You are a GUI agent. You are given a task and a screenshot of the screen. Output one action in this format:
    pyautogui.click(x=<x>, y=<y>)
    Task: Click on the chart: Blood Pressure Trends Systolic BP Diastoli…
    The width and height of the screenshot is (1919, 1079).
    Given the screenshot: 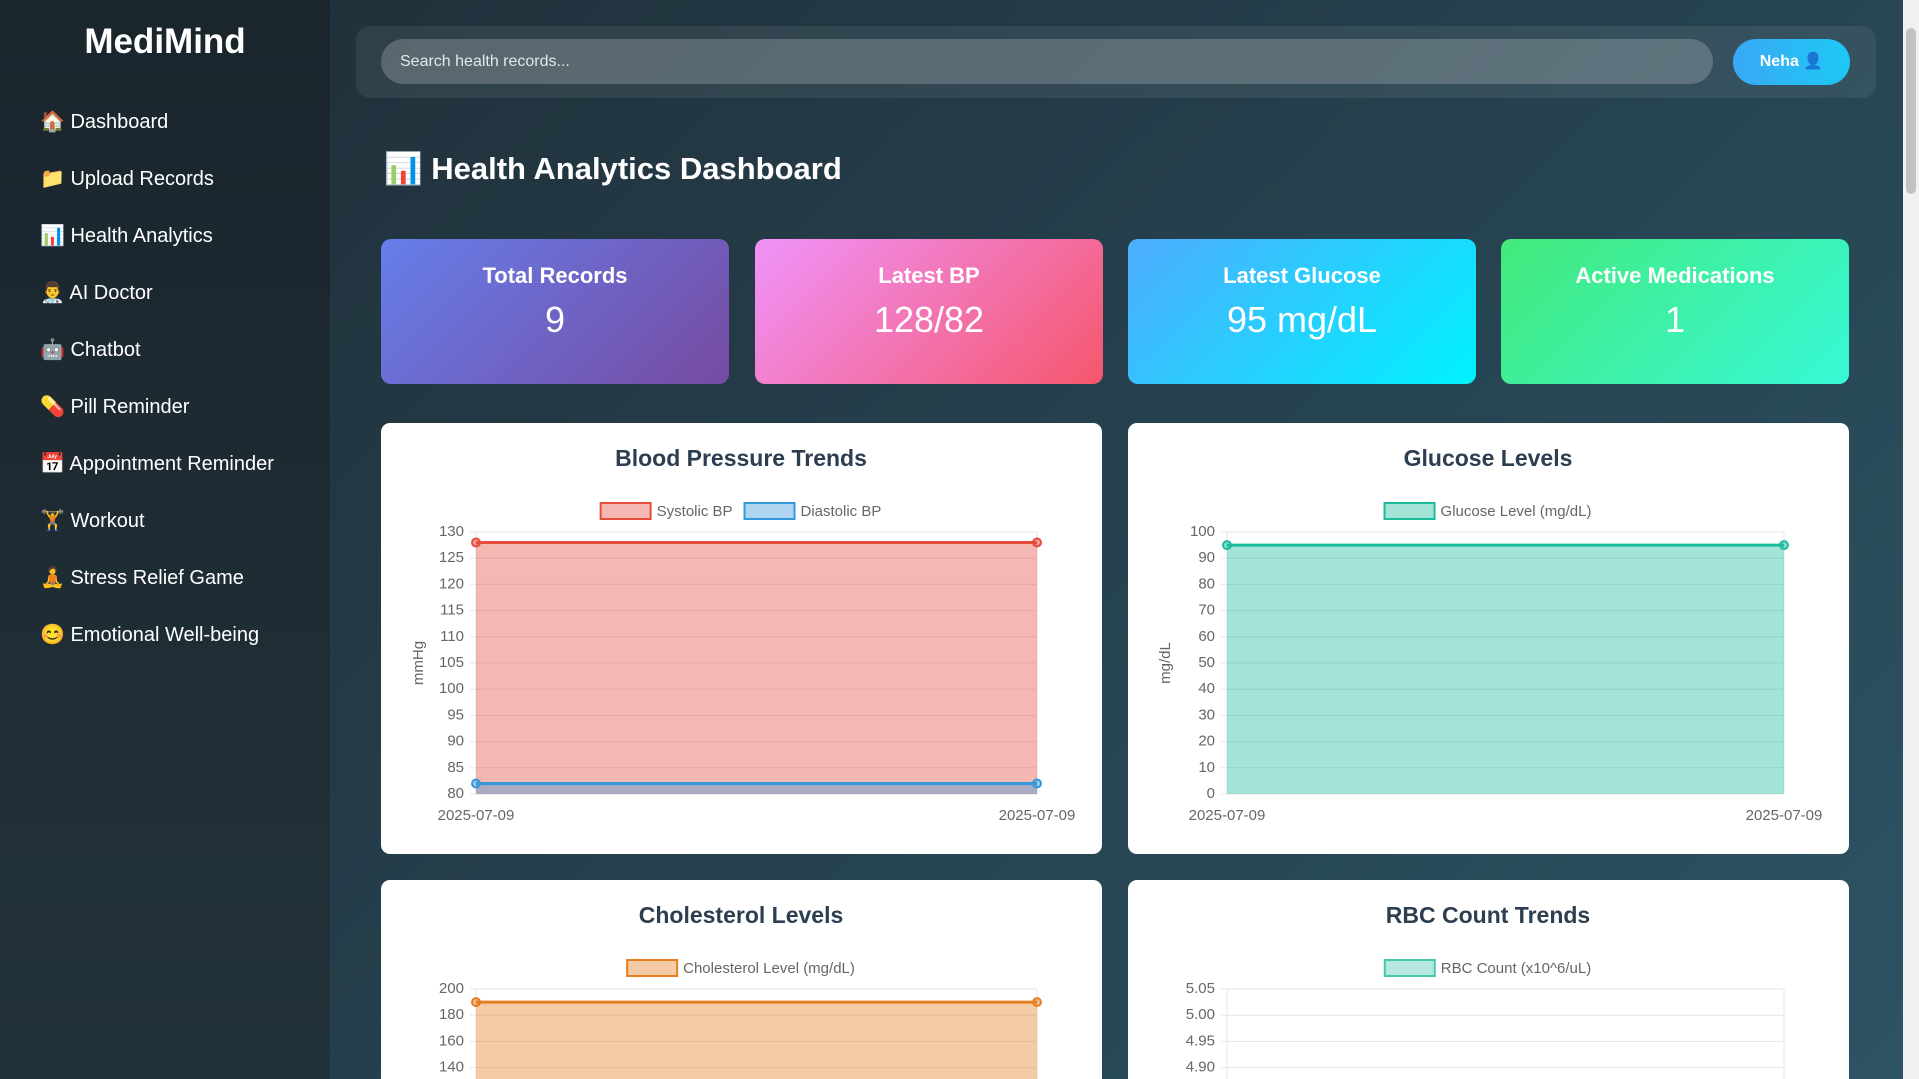 What is the action you would take?
    pyautogui.click(x=743, y=634)
    